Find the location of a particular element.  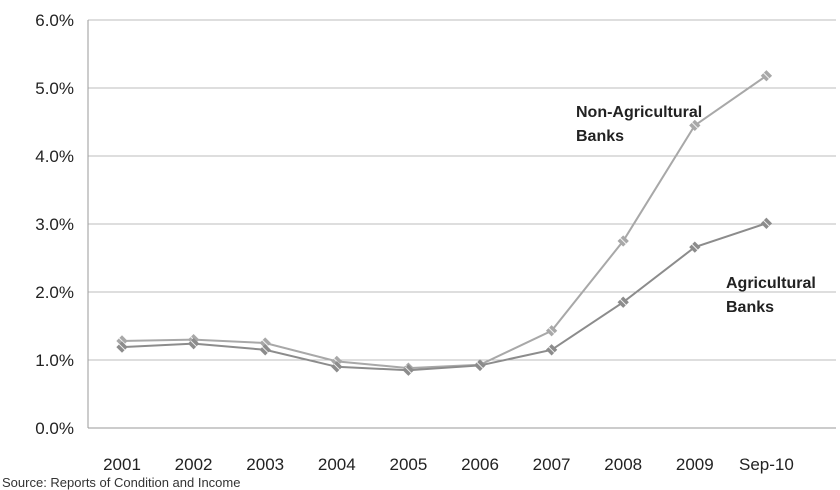

x-tick-label: 2008 is located at coordinates (623, 464).